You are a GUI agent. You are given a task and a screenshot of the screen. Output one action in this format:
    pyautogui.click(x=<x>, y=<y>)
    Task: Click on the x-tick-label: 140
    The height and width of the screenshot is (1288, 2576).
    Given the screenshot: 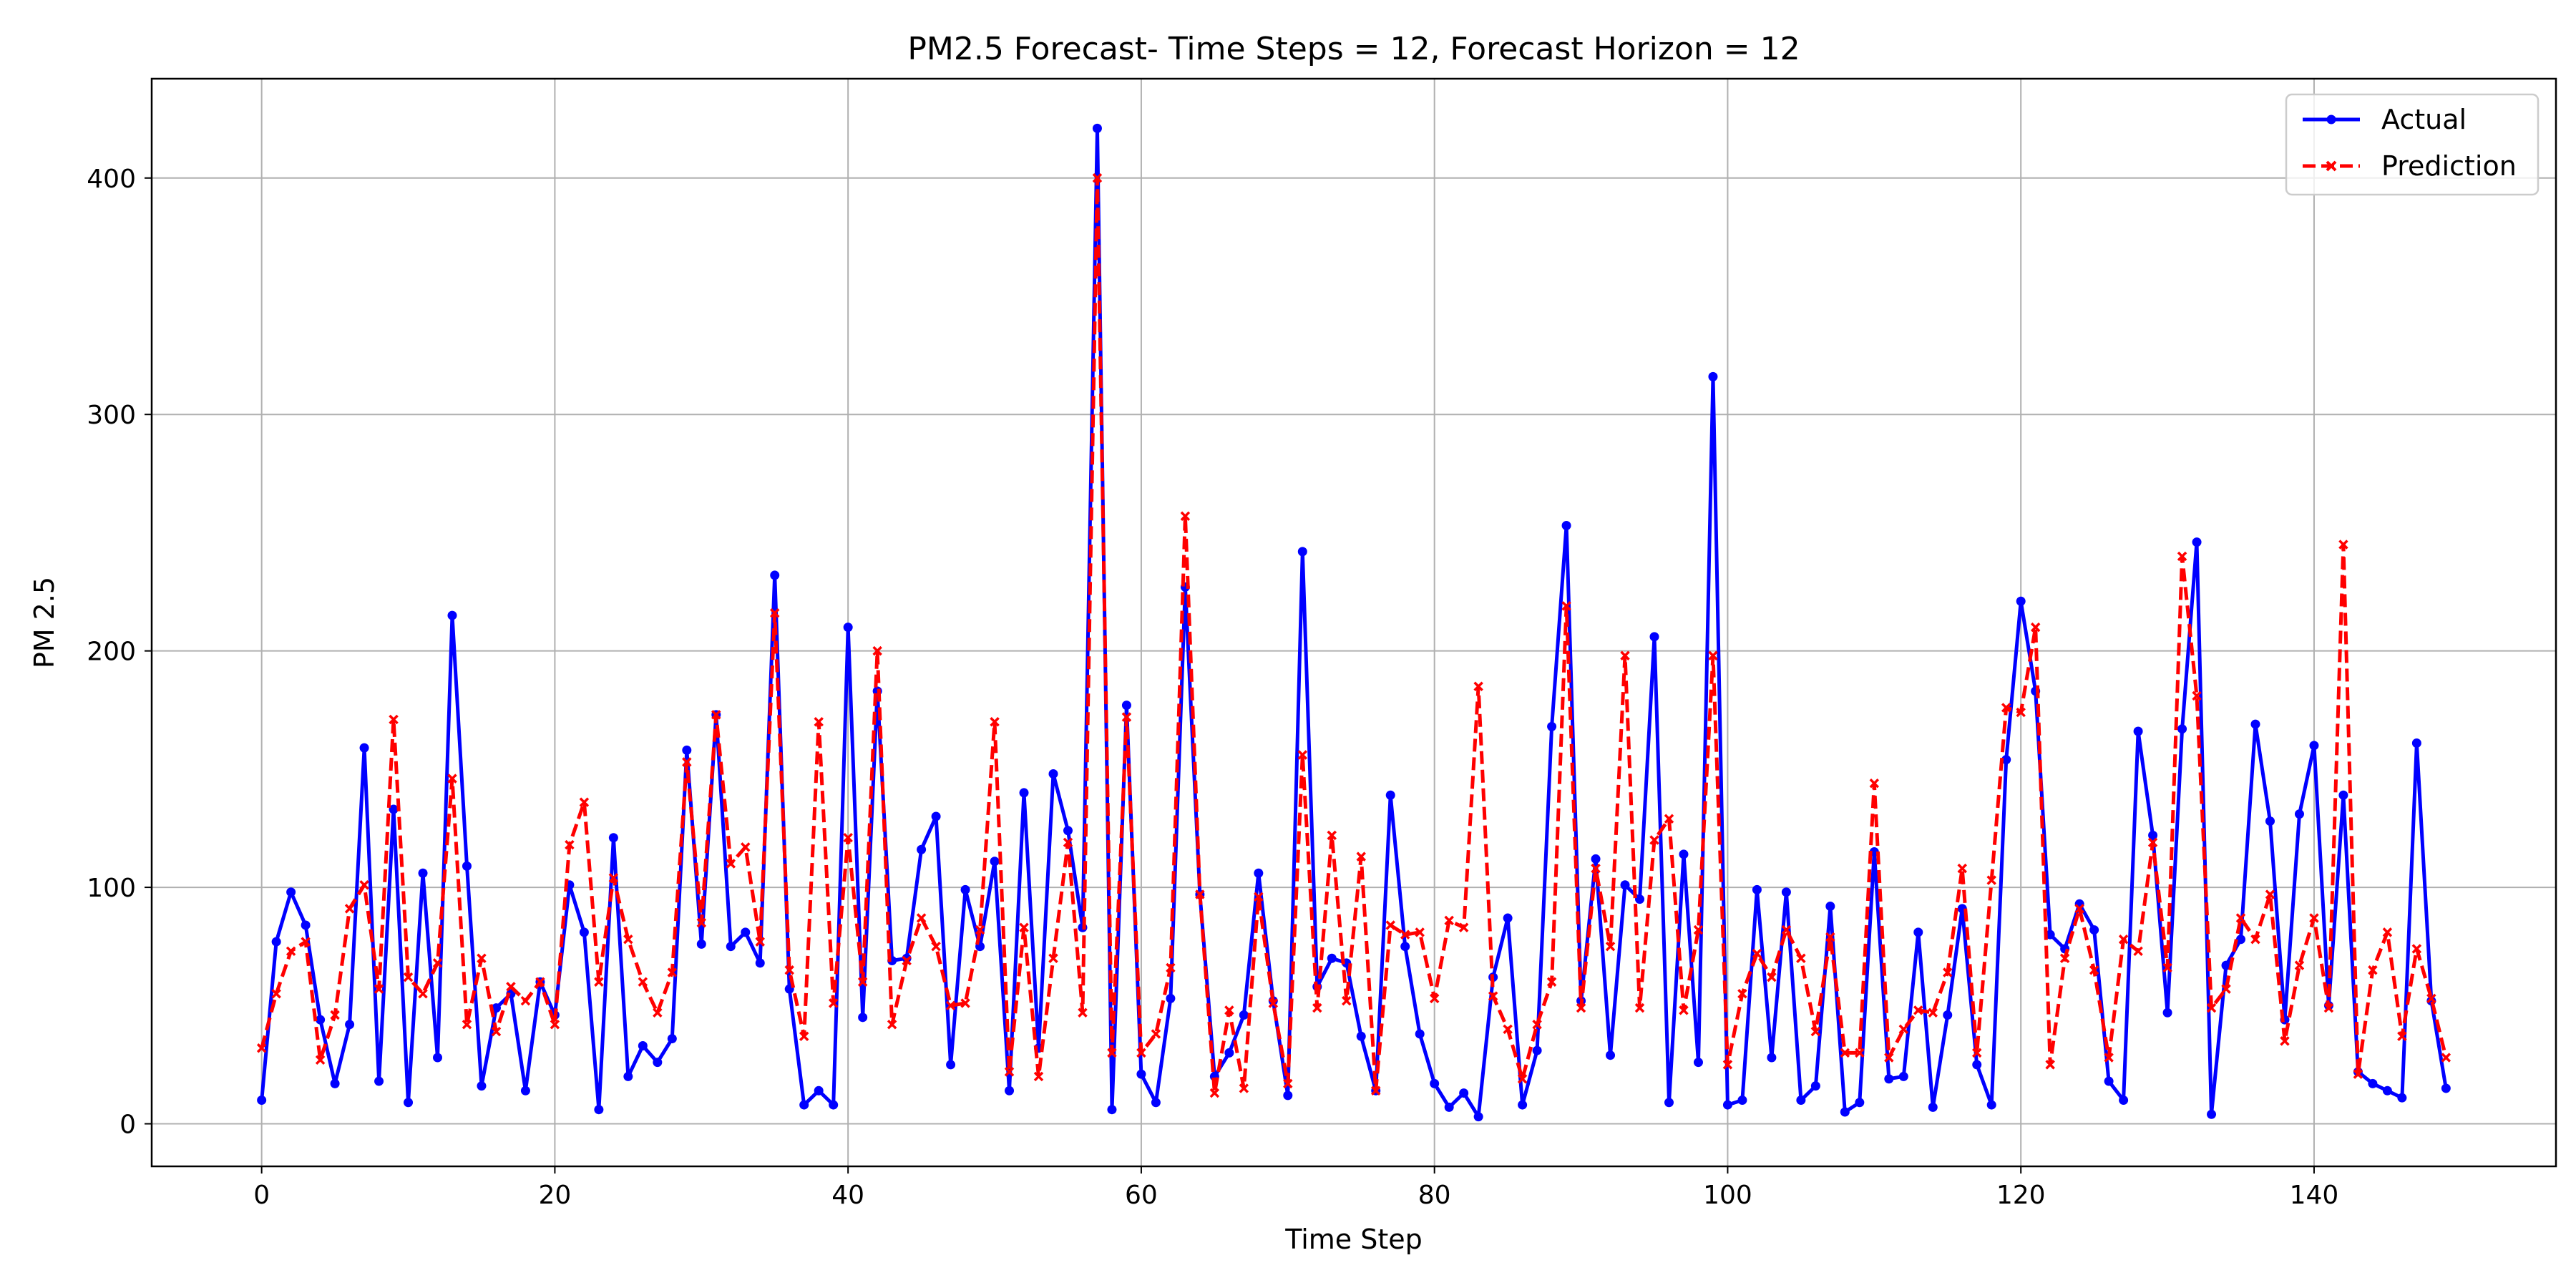 What is the action you would take?
    pyautogui.click(x=2314, y=1195)
    